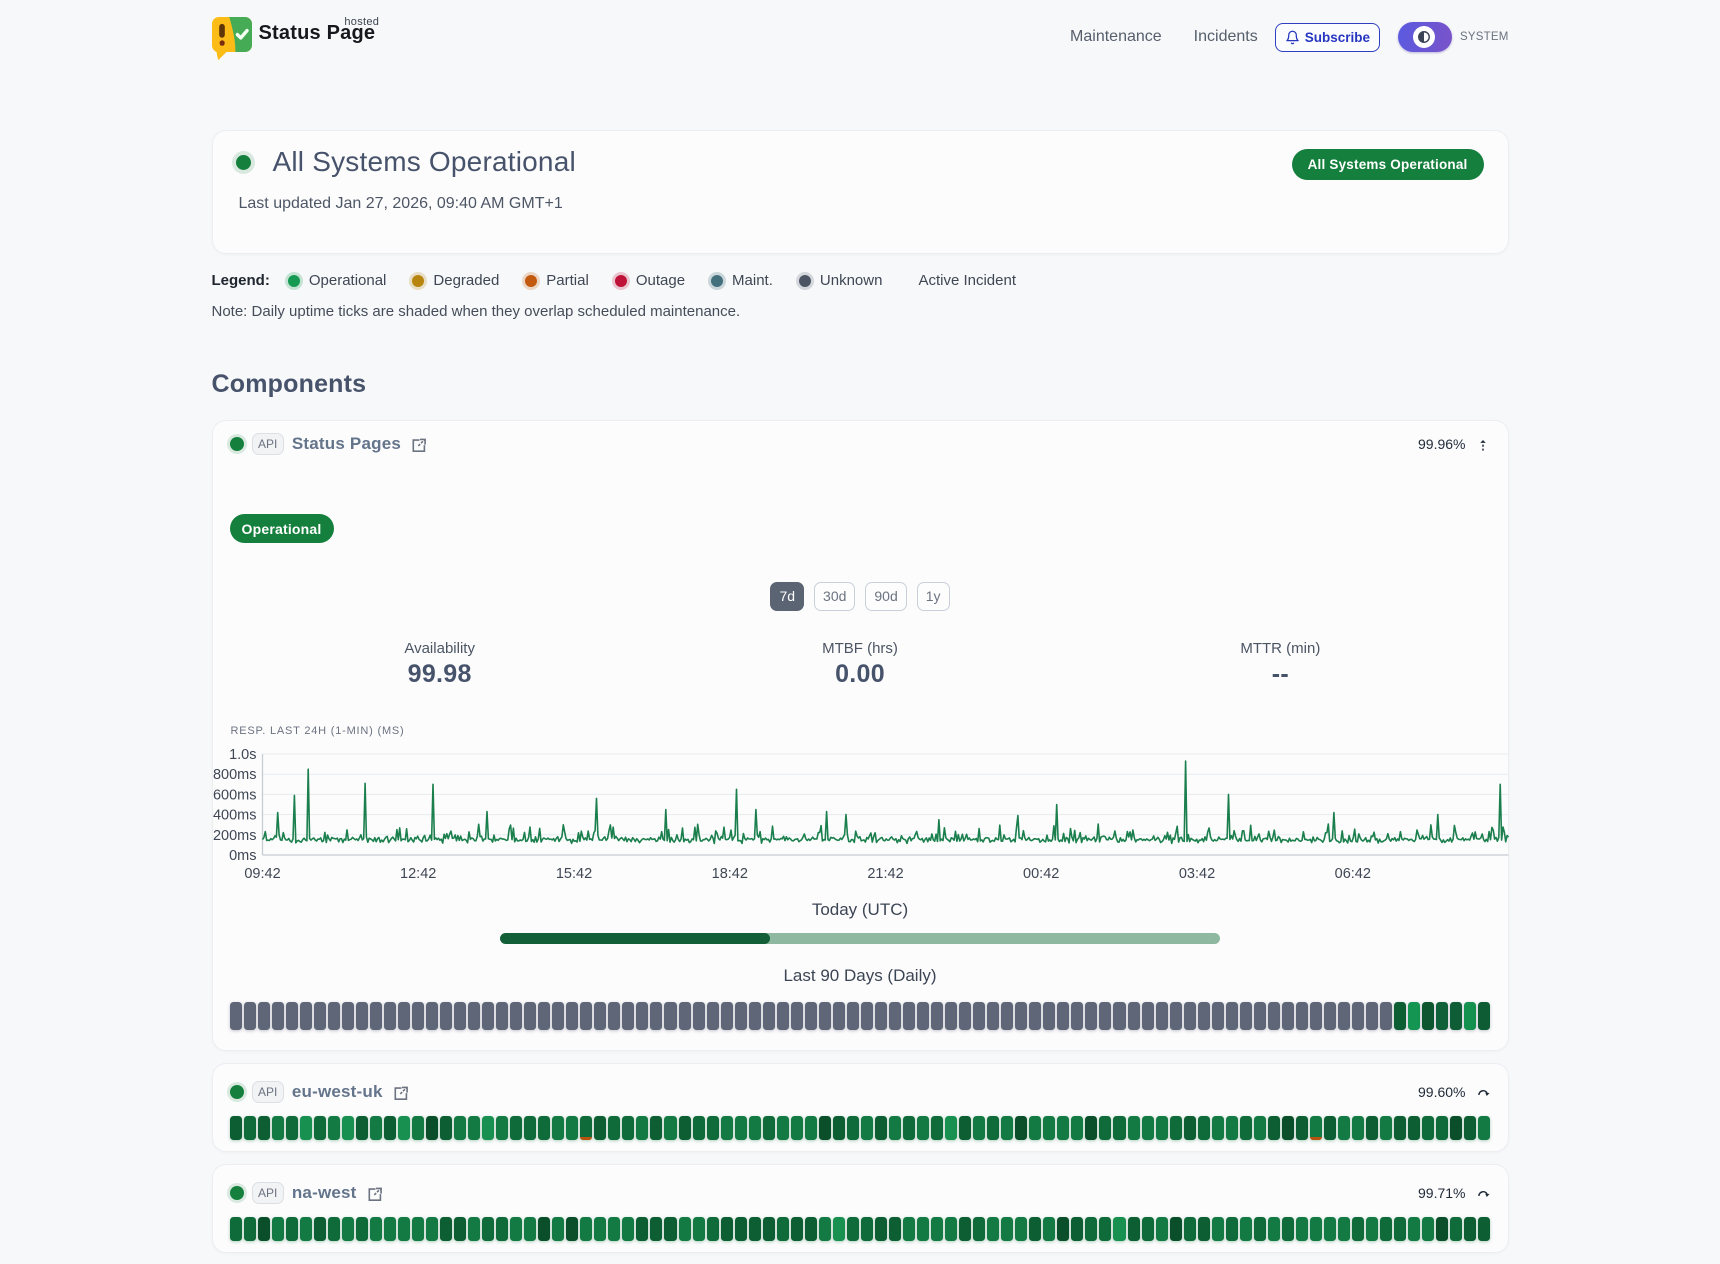 The image size is (1720, 1264). I want to click on svg-text: 18:42, so click(729, 872).